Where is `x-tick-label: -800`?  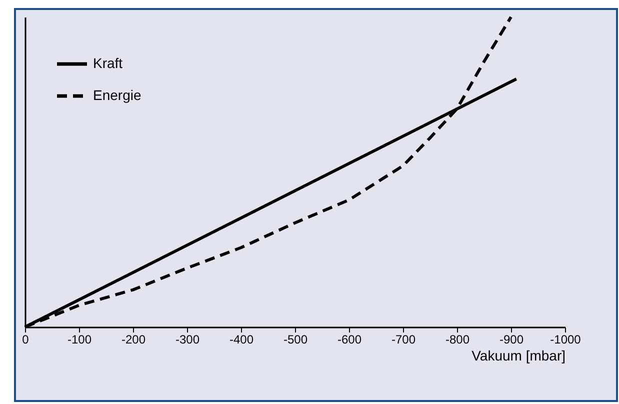 x-tick-label: -800 is located at coordinates (457, 339).